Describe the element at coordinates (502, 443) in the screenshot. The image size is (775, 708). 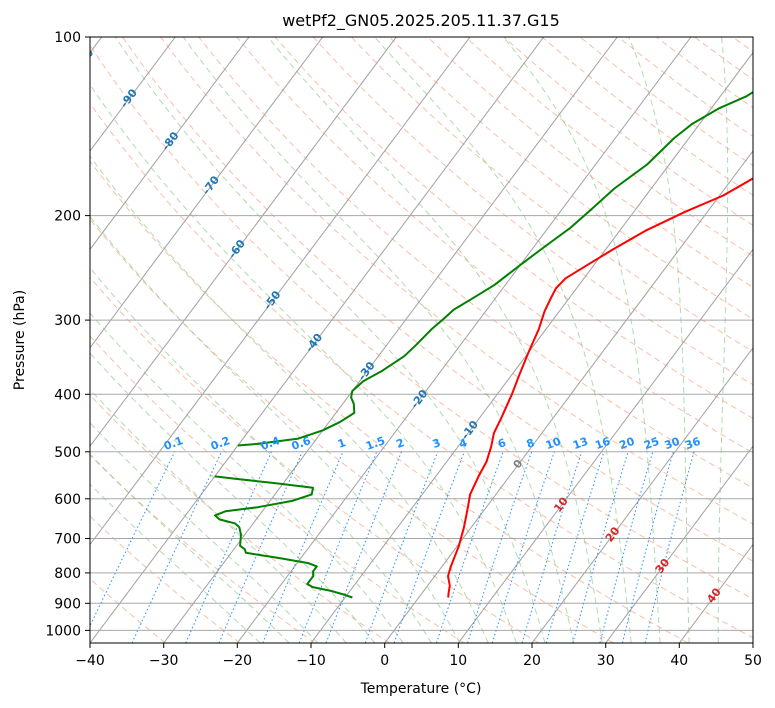
I see `mixing-ratio-label: 6` at that location.